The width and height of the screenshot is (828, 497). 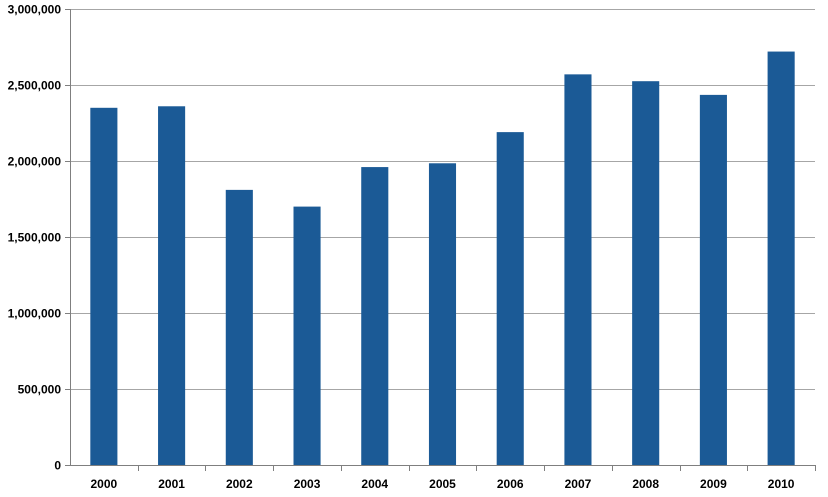 What do you see at coordinates (307, 484) in the screenshot?
I see `x-tick-label: 2003` at bounding box center [307, 484].